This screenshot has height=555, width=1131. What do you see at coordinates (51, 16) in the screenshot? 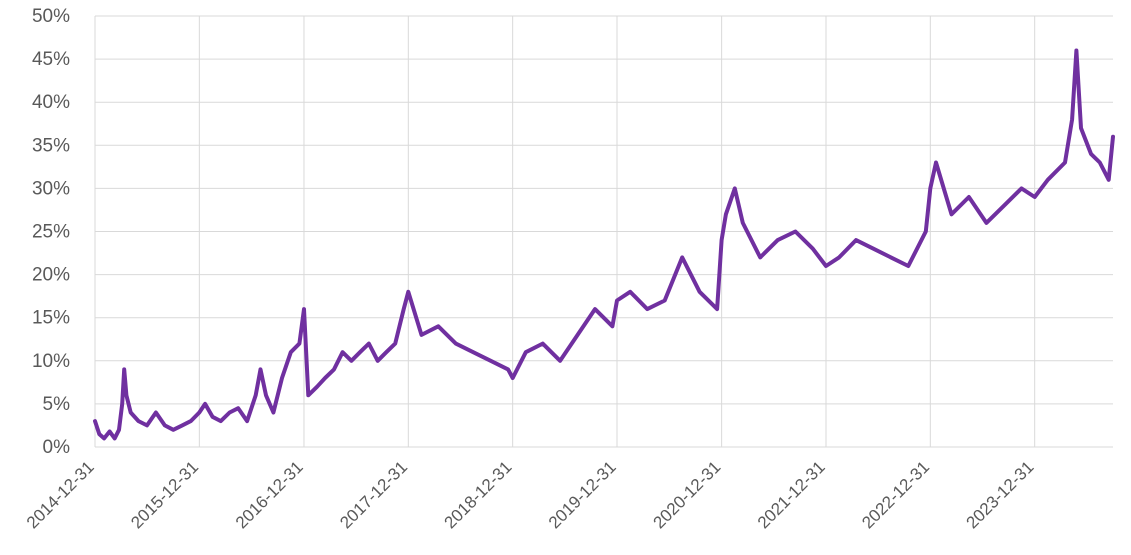
I see `y-tick-label: 50%` at bounding box center [51, 16].